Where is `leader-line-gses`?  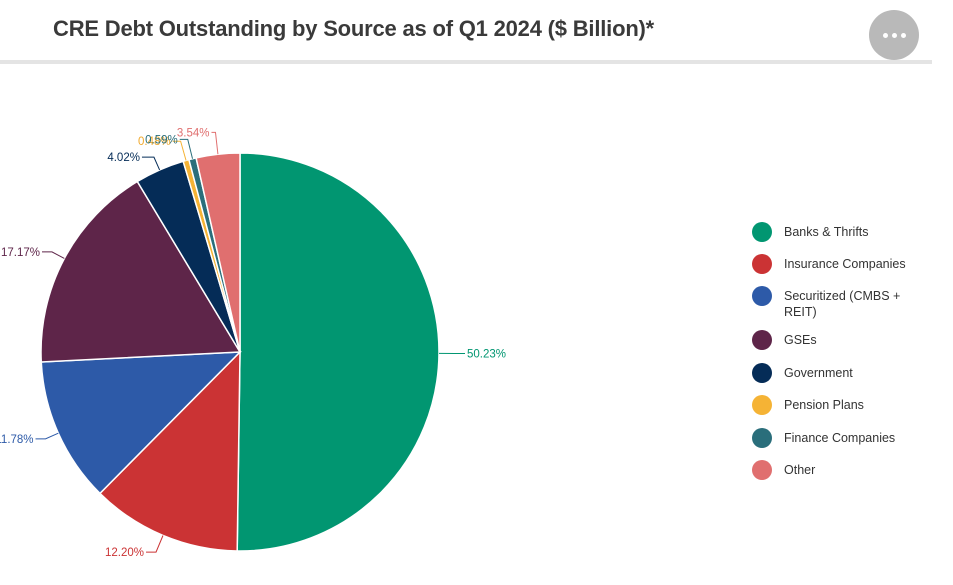
leader-line-gses is located at coordinates (53, 255).